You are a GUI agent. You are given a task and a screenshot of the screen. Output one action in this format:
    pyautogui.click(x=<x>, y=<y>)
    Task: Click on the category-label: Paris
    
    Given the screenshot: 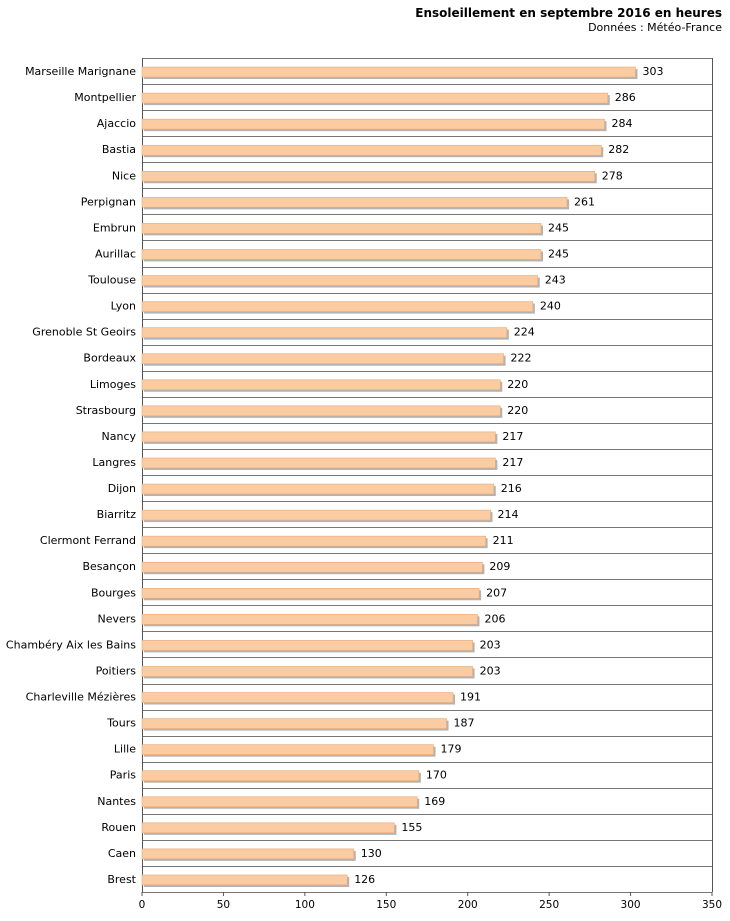 What is the action you would take?
    pyautogui.click(x=123, y=775)
    